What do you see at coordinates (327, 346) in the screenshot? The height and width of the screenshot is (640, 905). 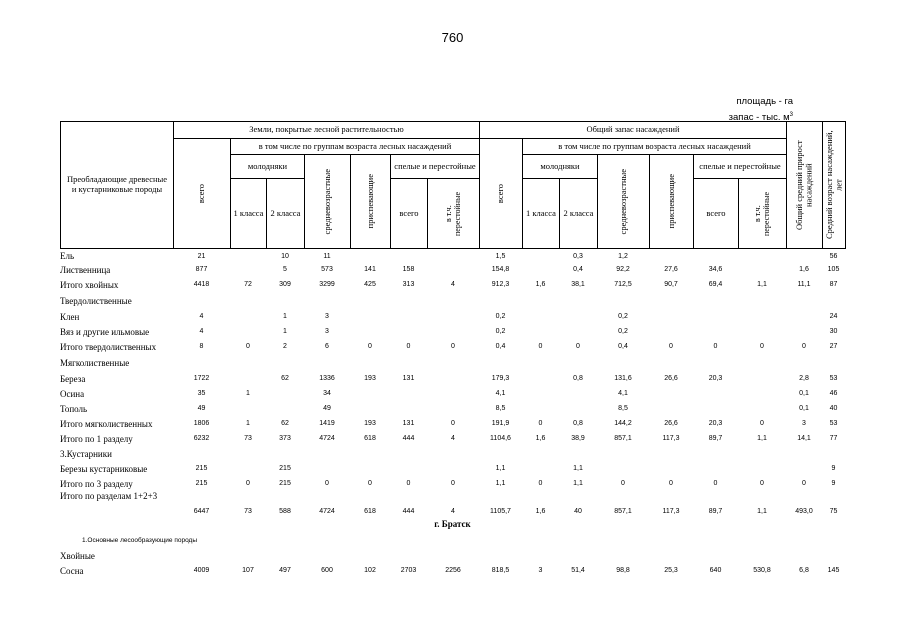 I see `cell-value: 6` at bounding box center [327, 346].